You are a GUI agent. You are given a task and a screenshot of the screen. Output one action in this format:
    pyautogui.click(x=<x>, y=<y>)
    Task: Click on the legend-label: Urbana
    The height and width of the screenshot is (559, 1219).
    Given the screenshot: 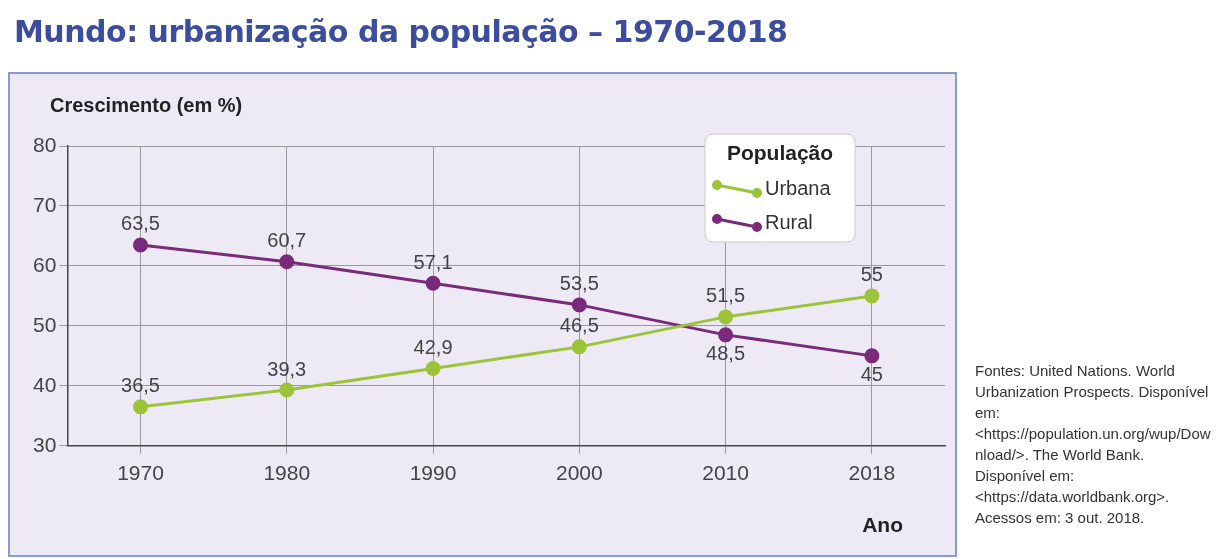 What is the action you would take?
    pyautogui.click(x=798, y=187)
    